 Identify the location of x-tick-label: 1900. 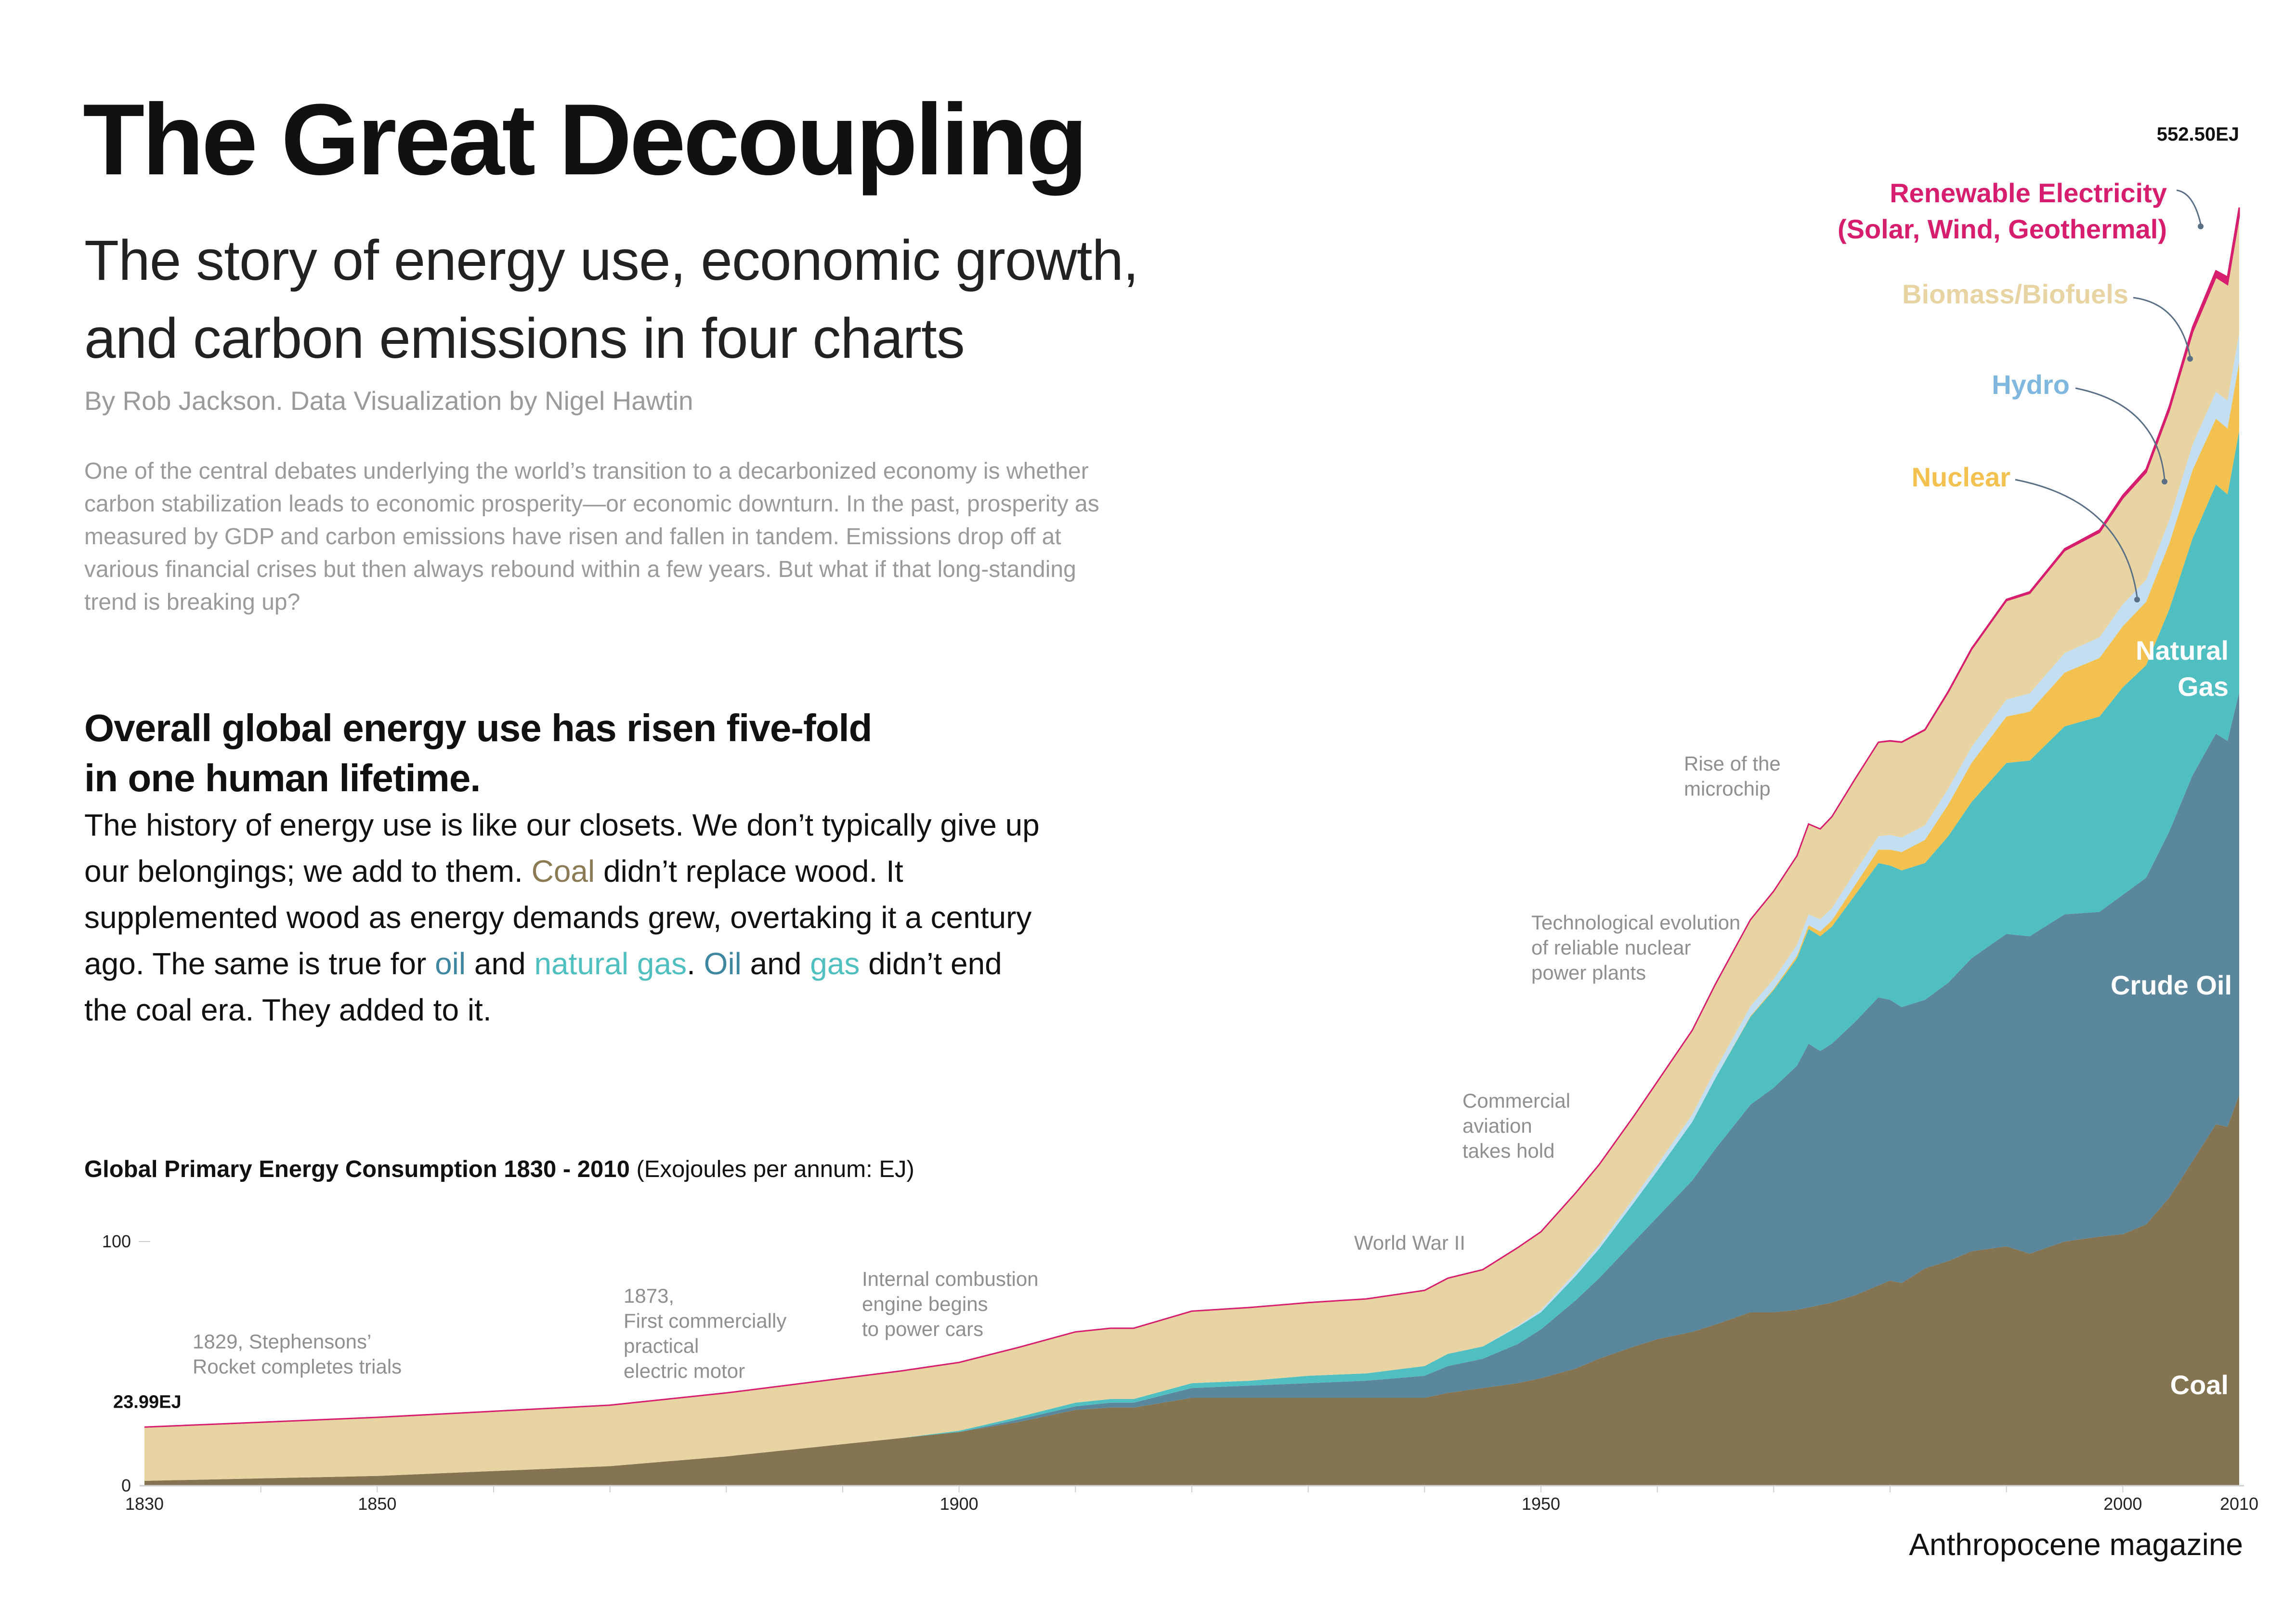
(959, 1504).